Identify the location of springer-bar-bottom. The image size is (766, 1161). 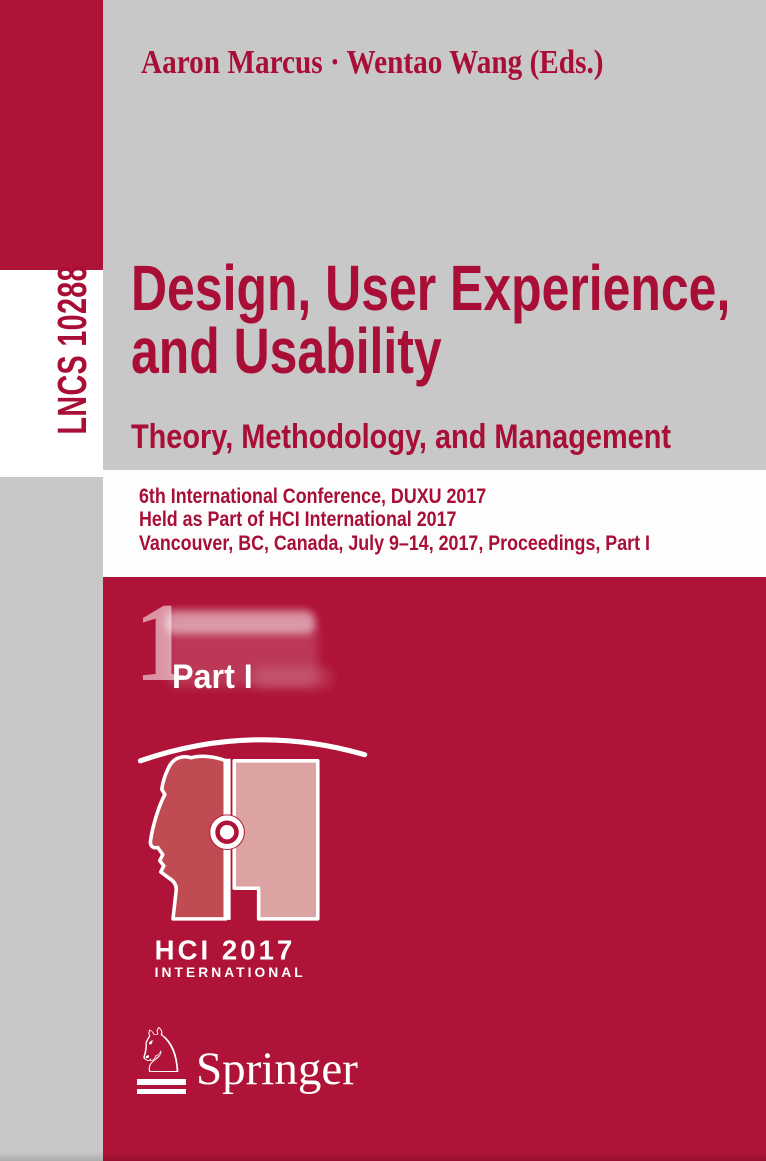
(161, 1091).